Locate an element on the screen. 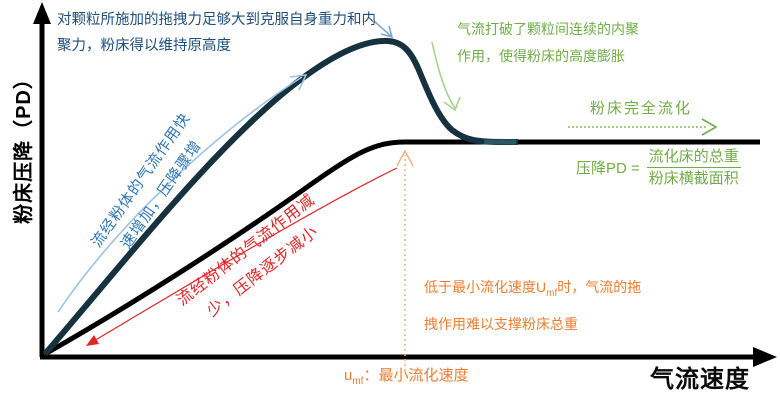 Image resolution: width=780 pixels, height=404 pixels. formula-denominator: 粉床横截面积 is located at coordinates (693, 177).